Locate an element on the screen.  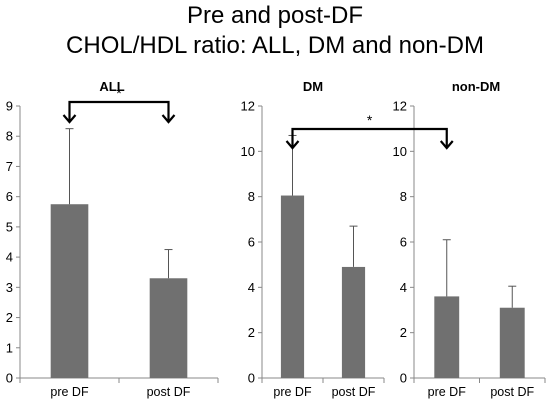
bar-all-pre-df is located at coordinates (69, 291).